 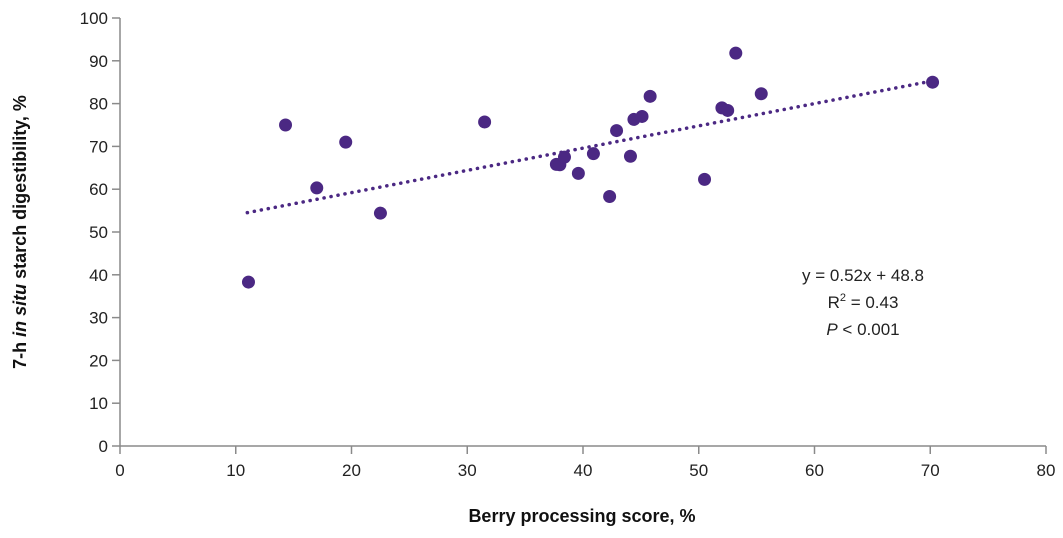 What do you see at coordinates (98, 360) in the screenshot?
I see `y-tick-label: 20` at bounding box center [98, 360].